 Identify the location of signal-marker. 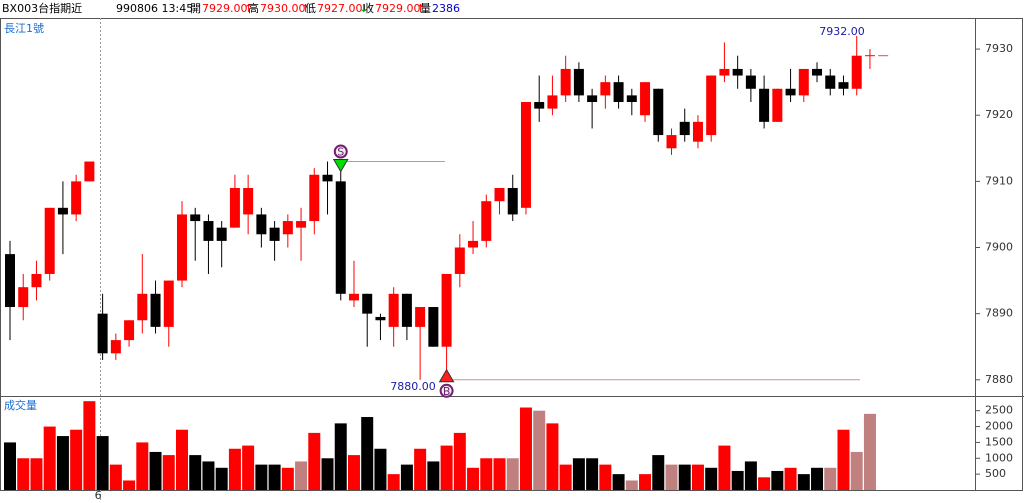
(446, 375).